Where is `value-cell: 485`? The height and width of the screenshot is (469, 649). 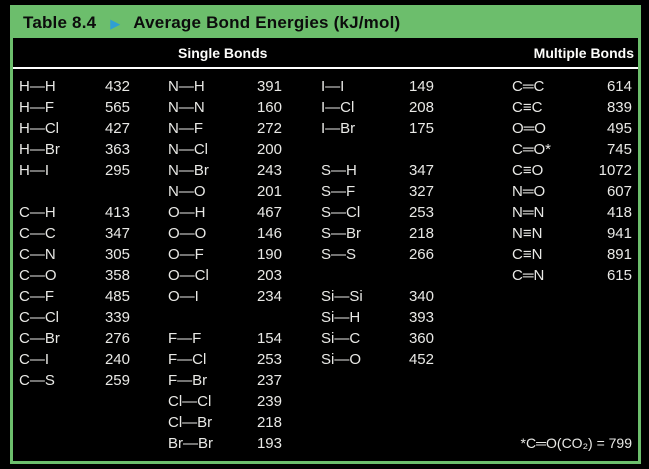 value-cell: 485 is located at coordinates (117, 296).